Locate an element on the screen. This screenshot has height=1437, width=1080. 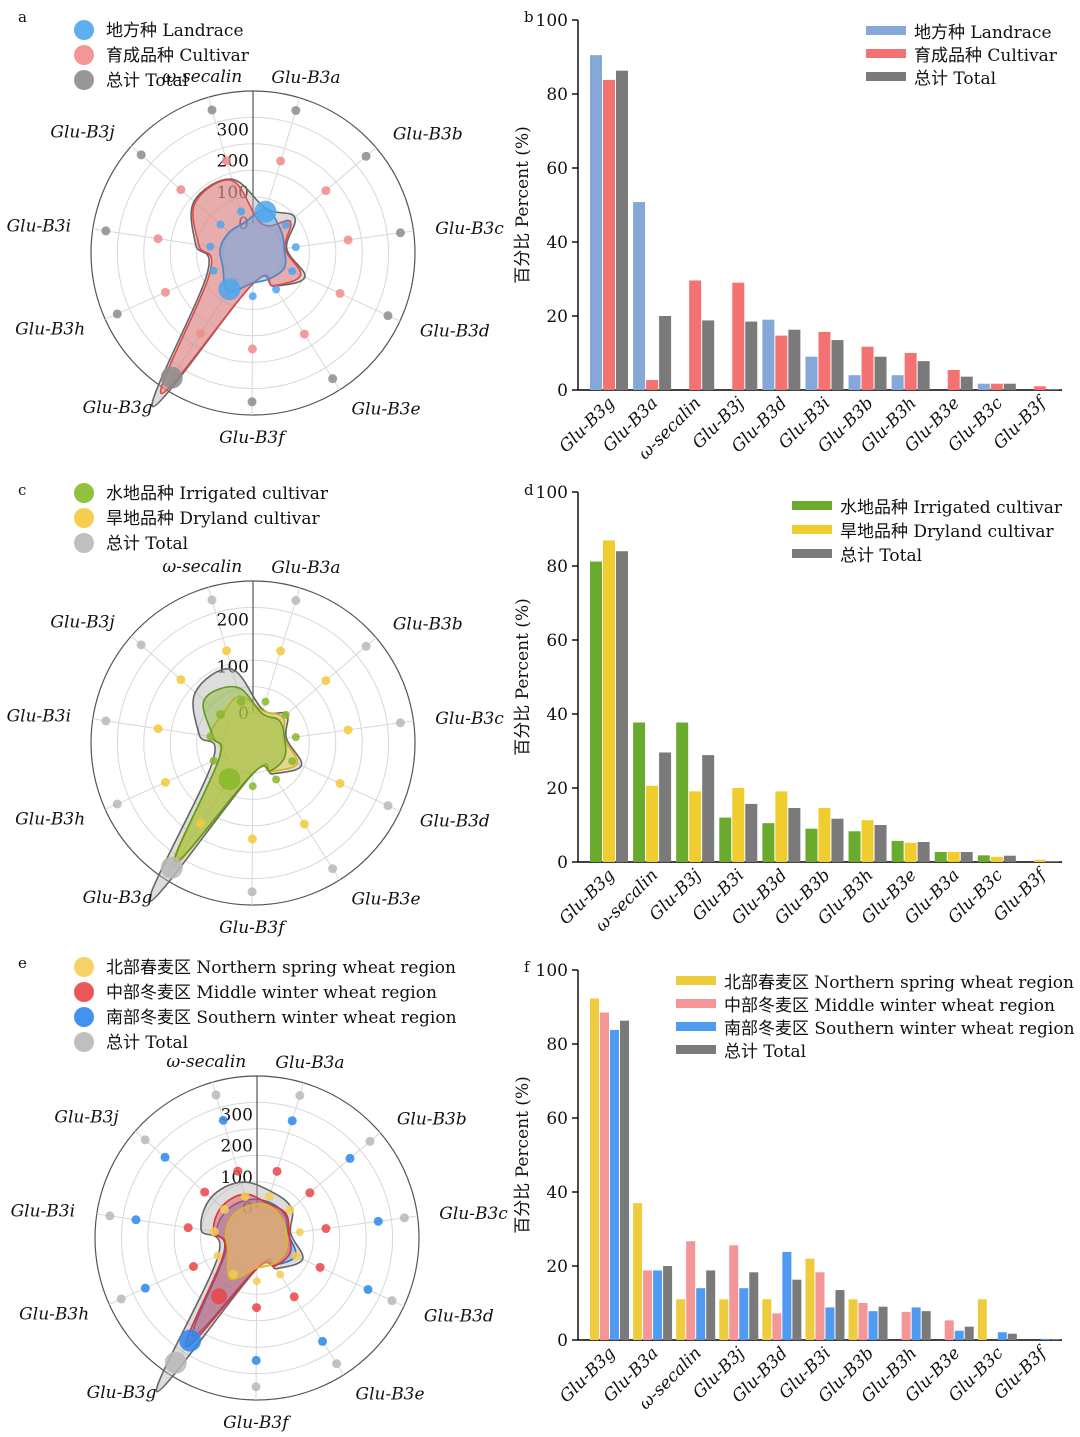
y-tick-label: 60 is located at coordinates (557, 1119).